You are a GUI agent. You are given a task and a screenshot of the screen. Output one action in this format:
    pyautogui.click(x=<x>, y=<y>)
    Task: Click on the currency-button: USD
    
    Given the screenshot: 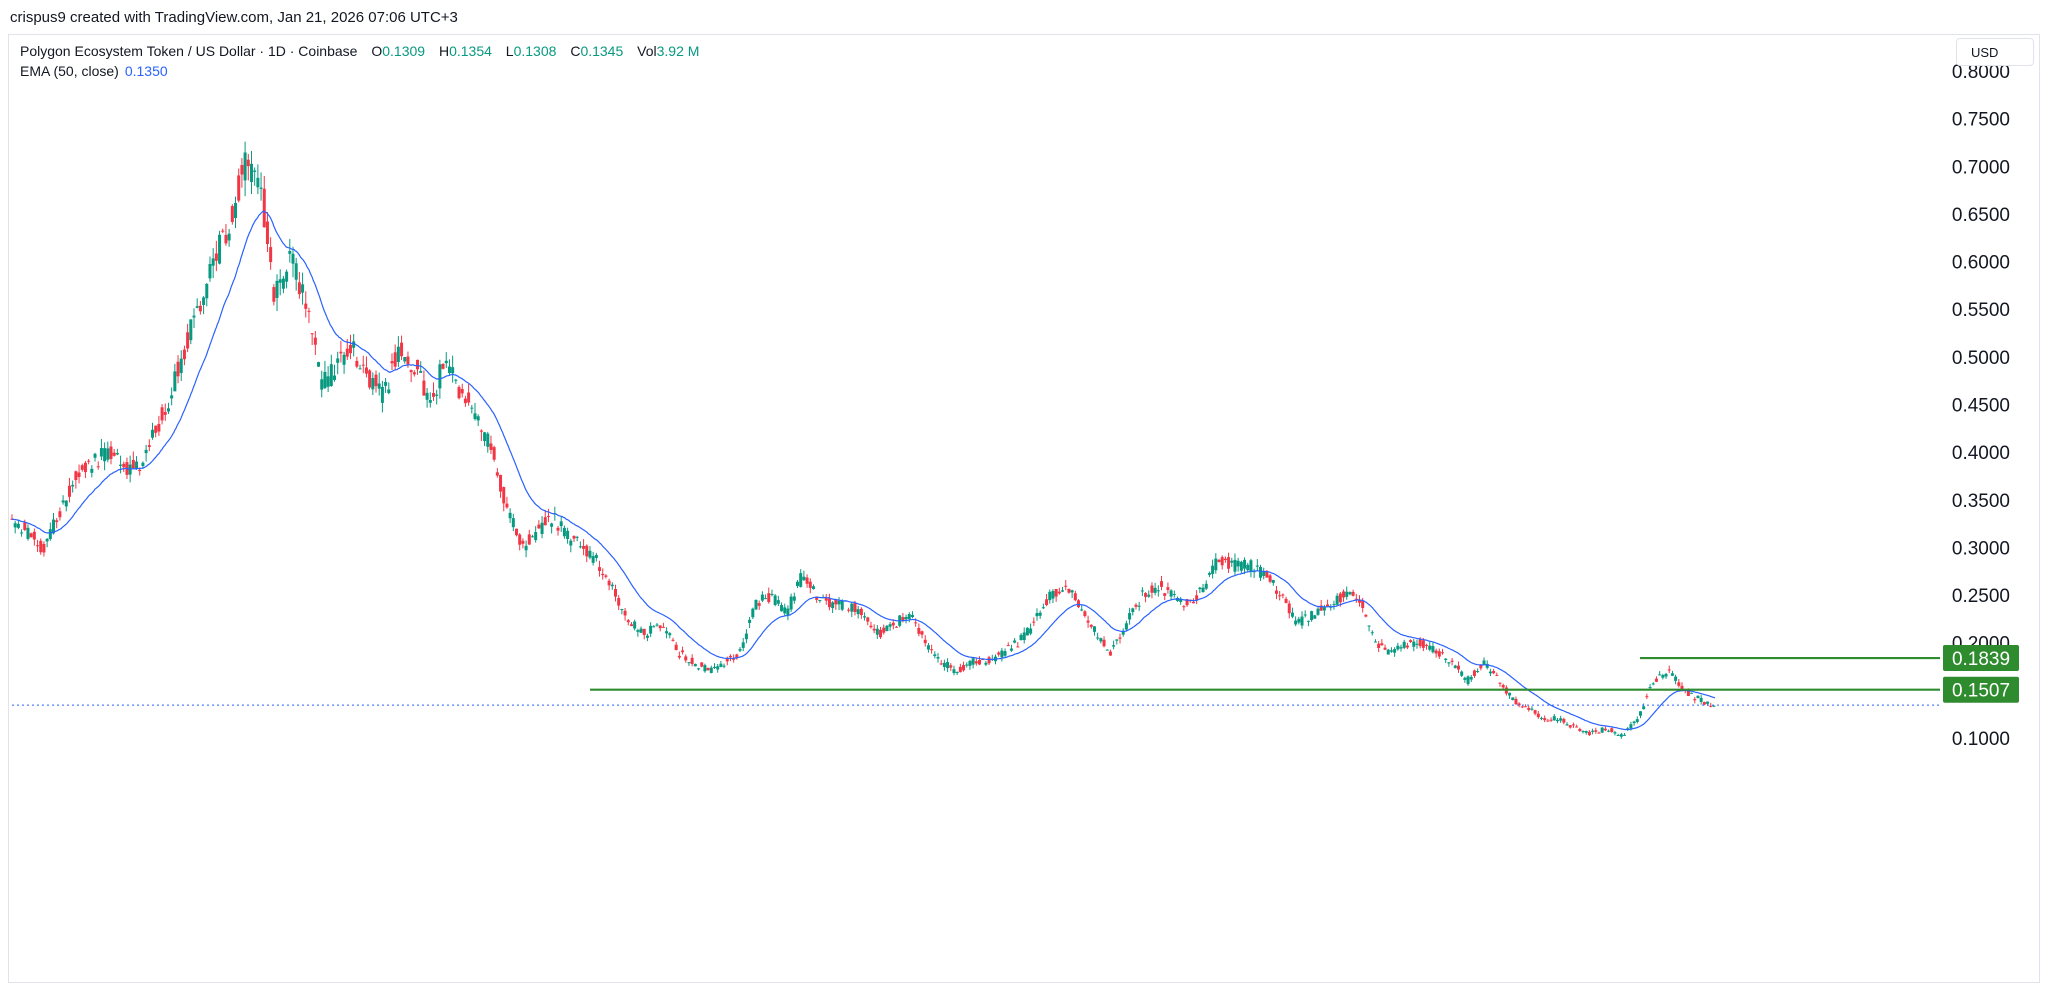 What is the action you would take?
    pyautogui.click(x=1995, y=52)
    